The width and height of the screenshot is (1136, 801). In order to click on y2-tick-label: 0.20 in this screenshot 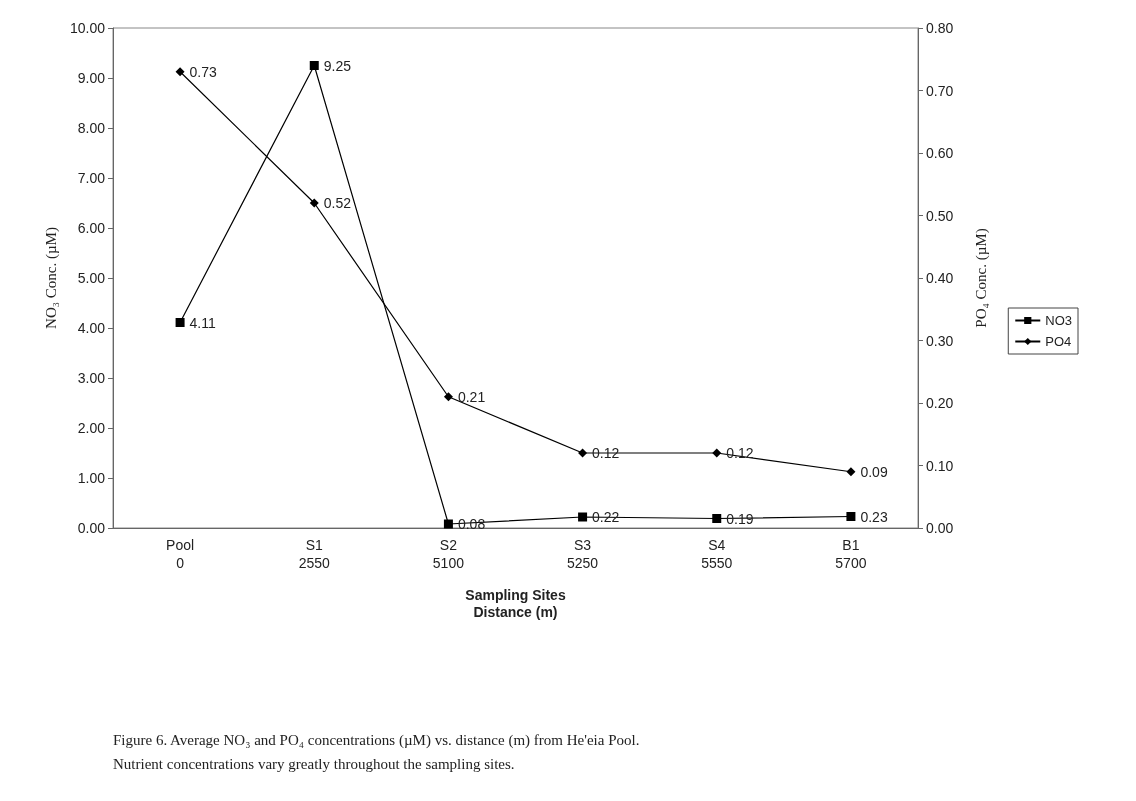, I will do `click(940, 403)`.